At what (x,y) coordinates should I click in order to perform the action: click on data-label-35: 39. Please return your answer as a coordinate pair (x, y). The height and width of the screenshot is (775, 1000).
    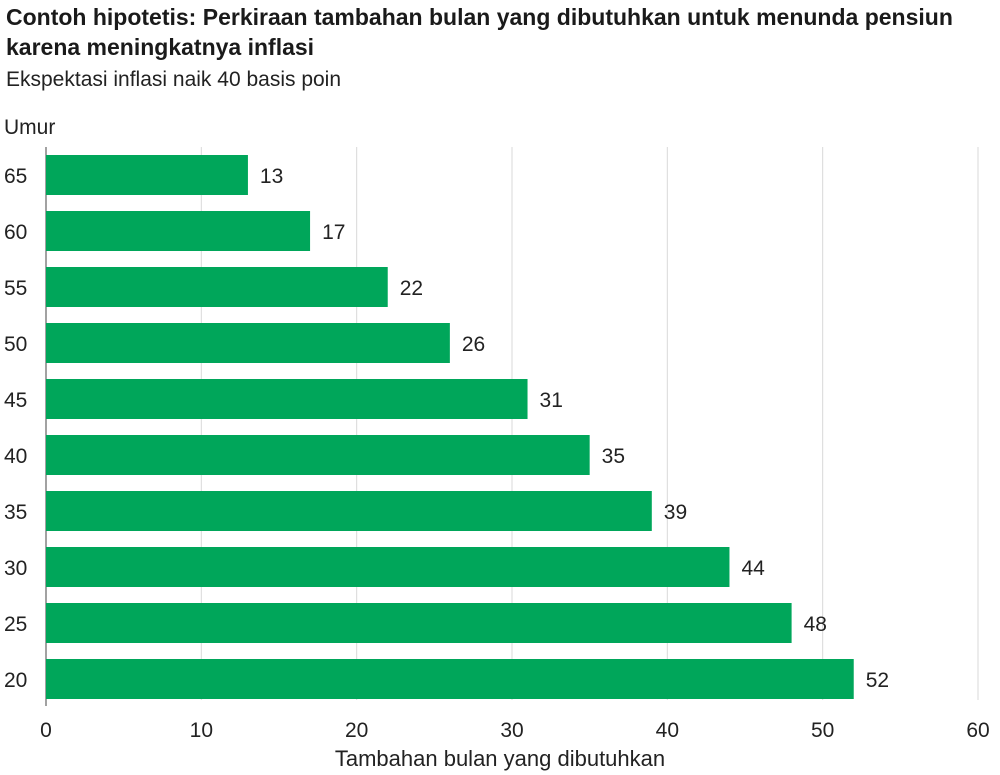
    Looking at the image, I should click on (675, 512).